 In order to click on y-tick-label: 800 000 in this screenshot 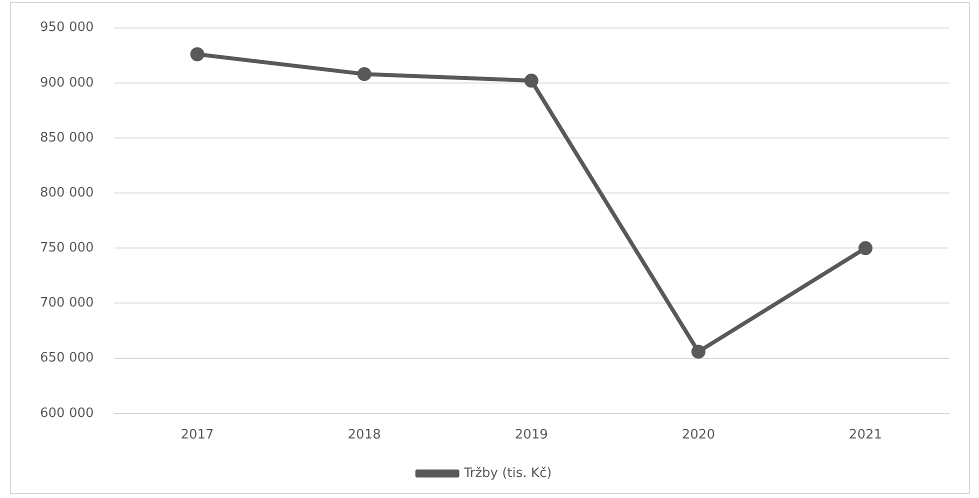, I will do `click(67, 192)`.